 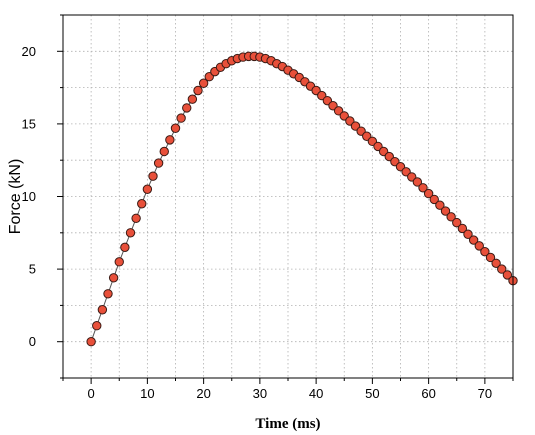 I want to click on x-tick-label: 10, so click(x=147, y=393).